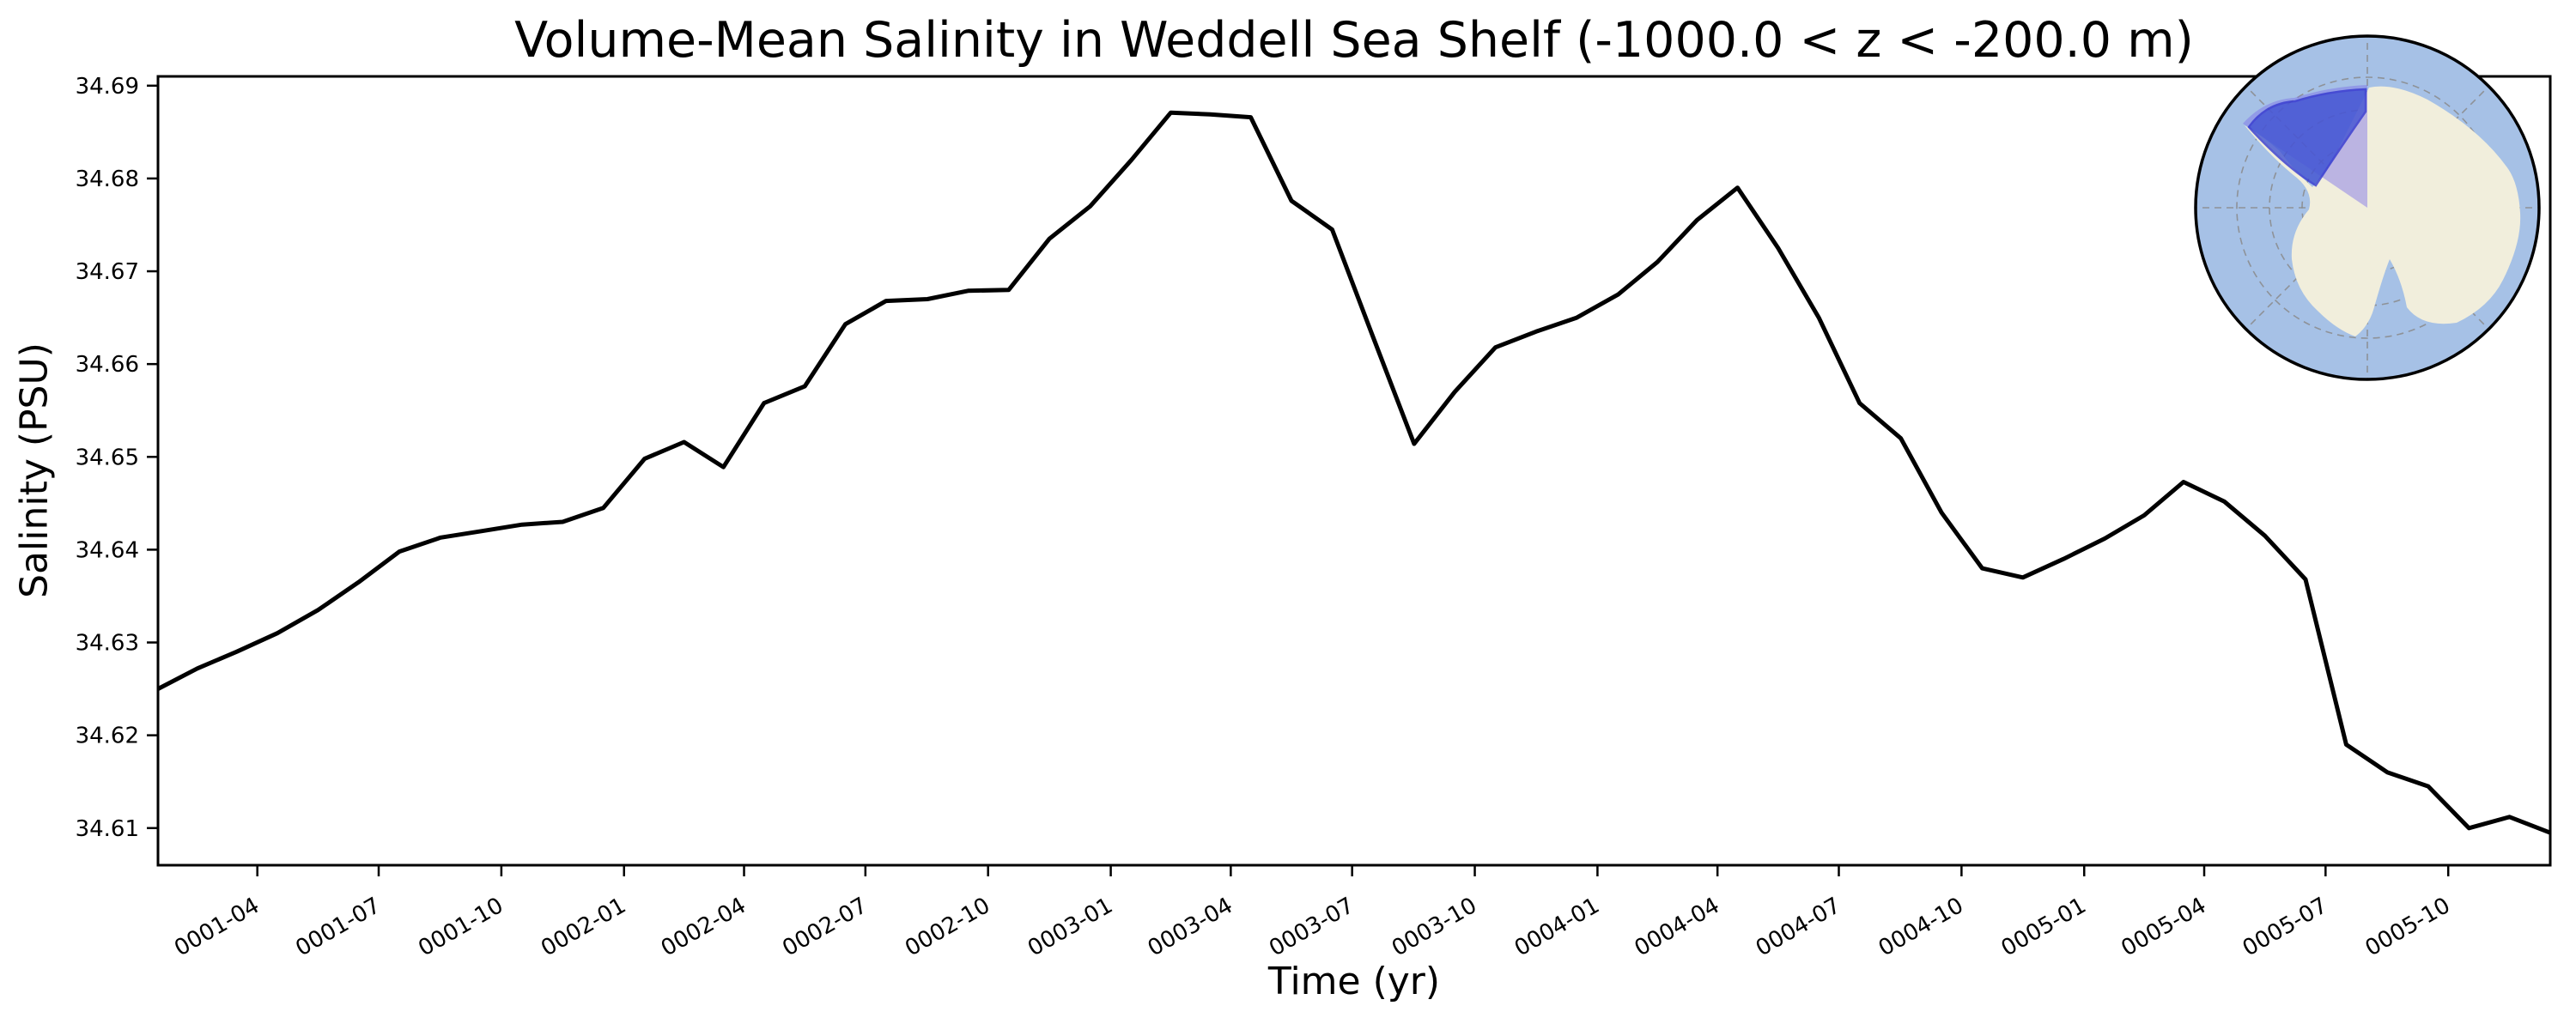  I want to click on x-tick-label: 0002-04, so click(704, 927).